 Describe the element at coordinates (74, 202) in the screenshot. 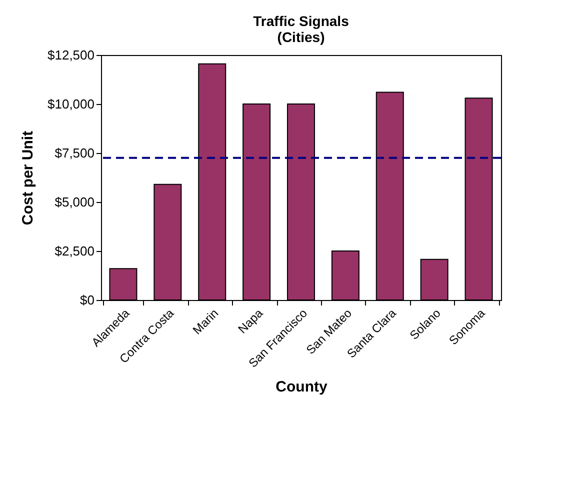

I see `y-tick-label: $5,000` at that location.